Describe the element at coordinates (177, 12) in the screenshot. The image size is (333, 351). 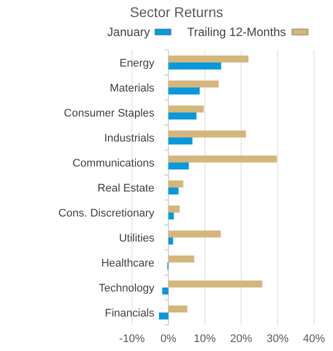
I see `chart-title: Sector Returns` at that location.